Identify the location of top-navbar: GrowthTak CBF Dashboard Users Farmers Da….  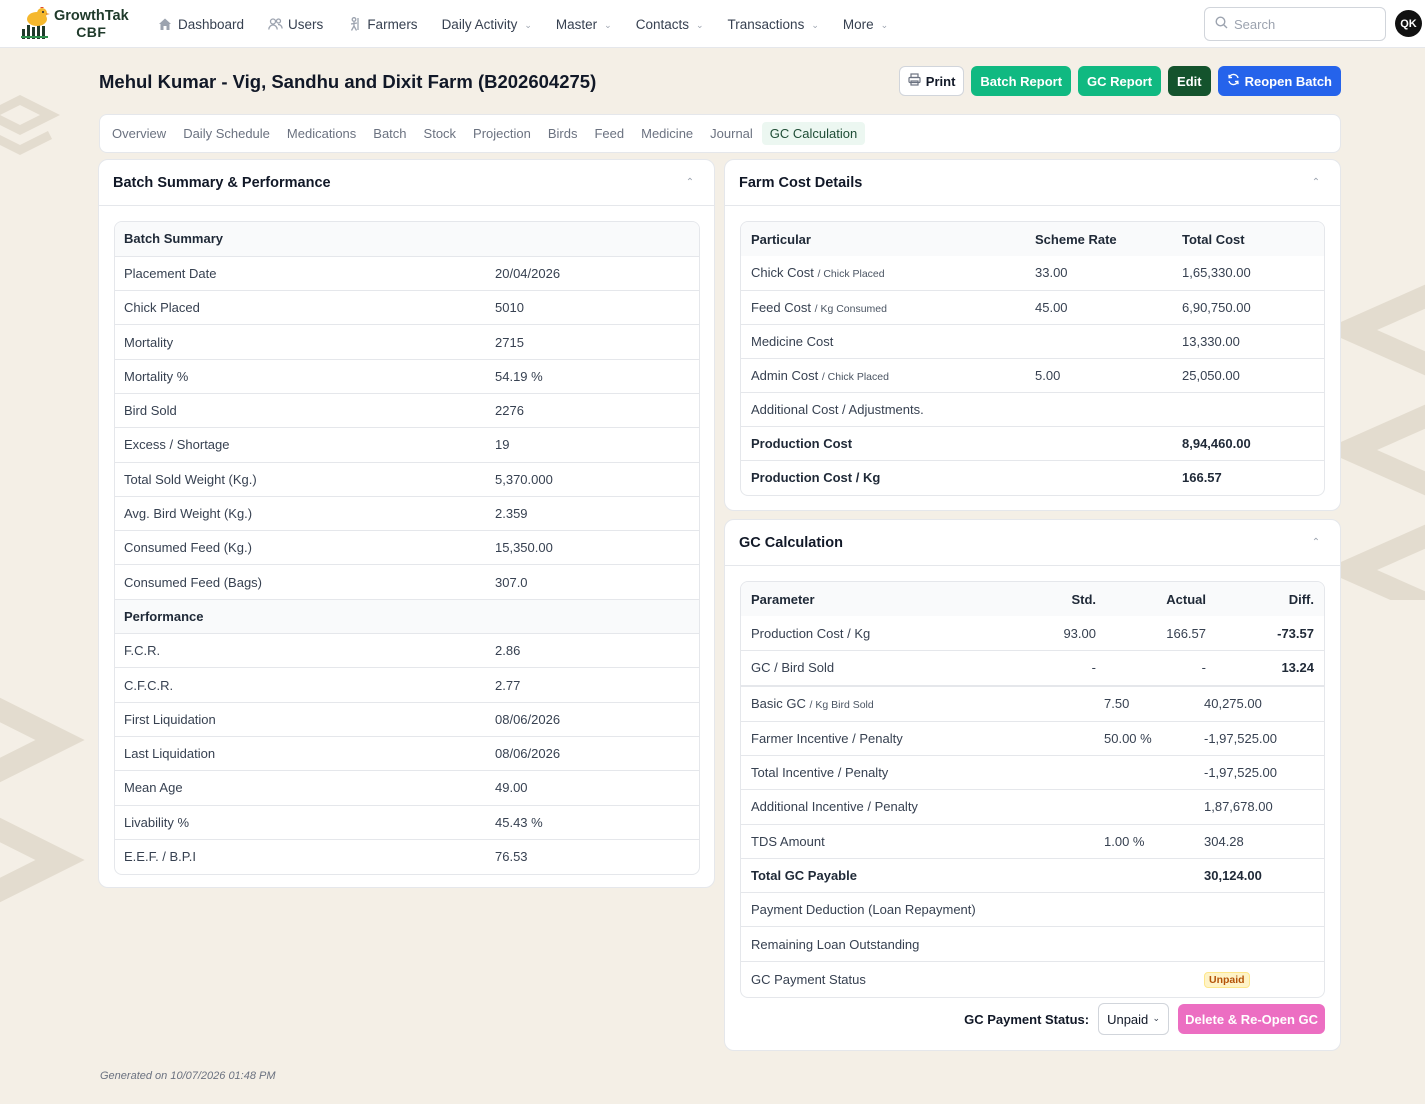
(712, 24).